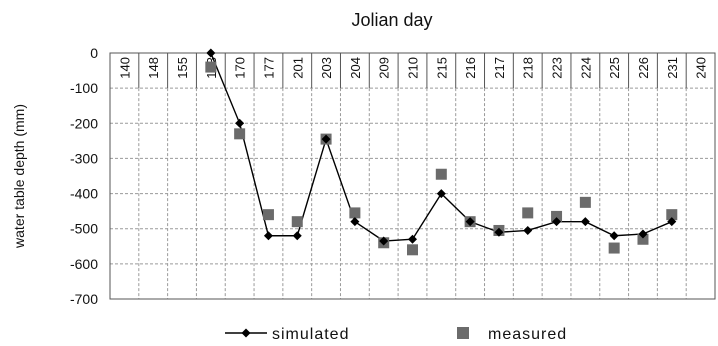 This screenshot has width=718, height=346. Describe the element at coordinates (384, 68) in the screenshot. I see `x-tick-label: 209` at that location.